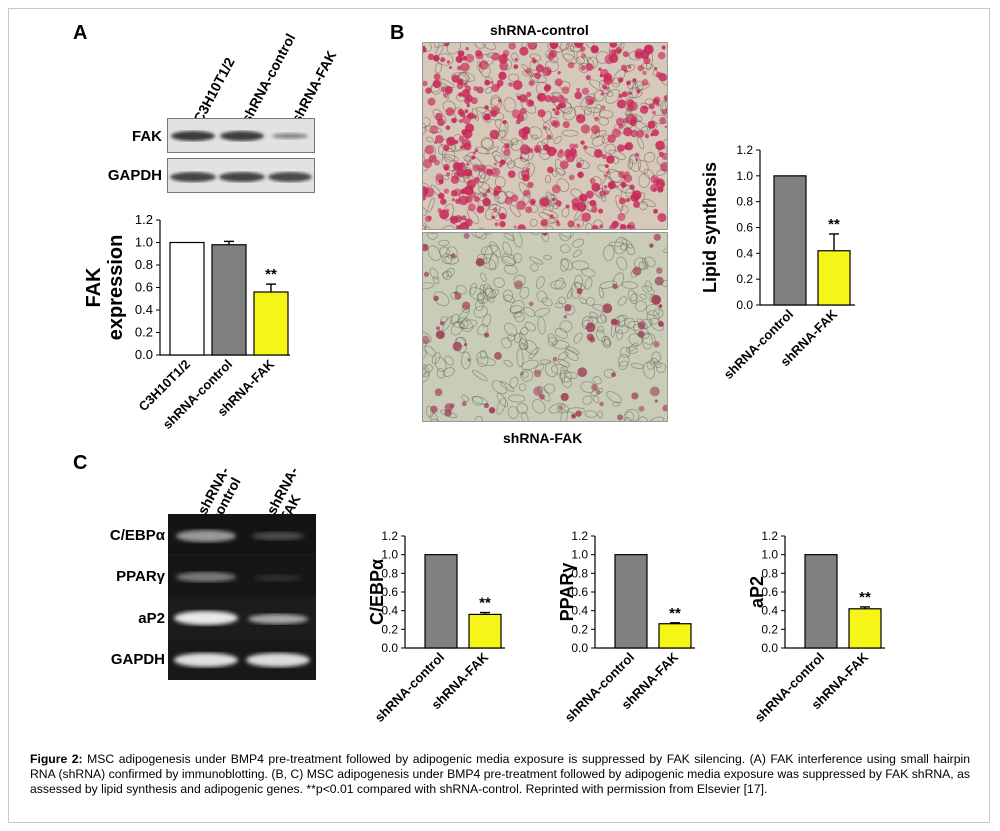 This screenshot has width=1000, height=831. What do you see at coordinates (389, 555) in the screenshot?
I see `y-tick-label: 1.0` at bounding box center [389, 555].